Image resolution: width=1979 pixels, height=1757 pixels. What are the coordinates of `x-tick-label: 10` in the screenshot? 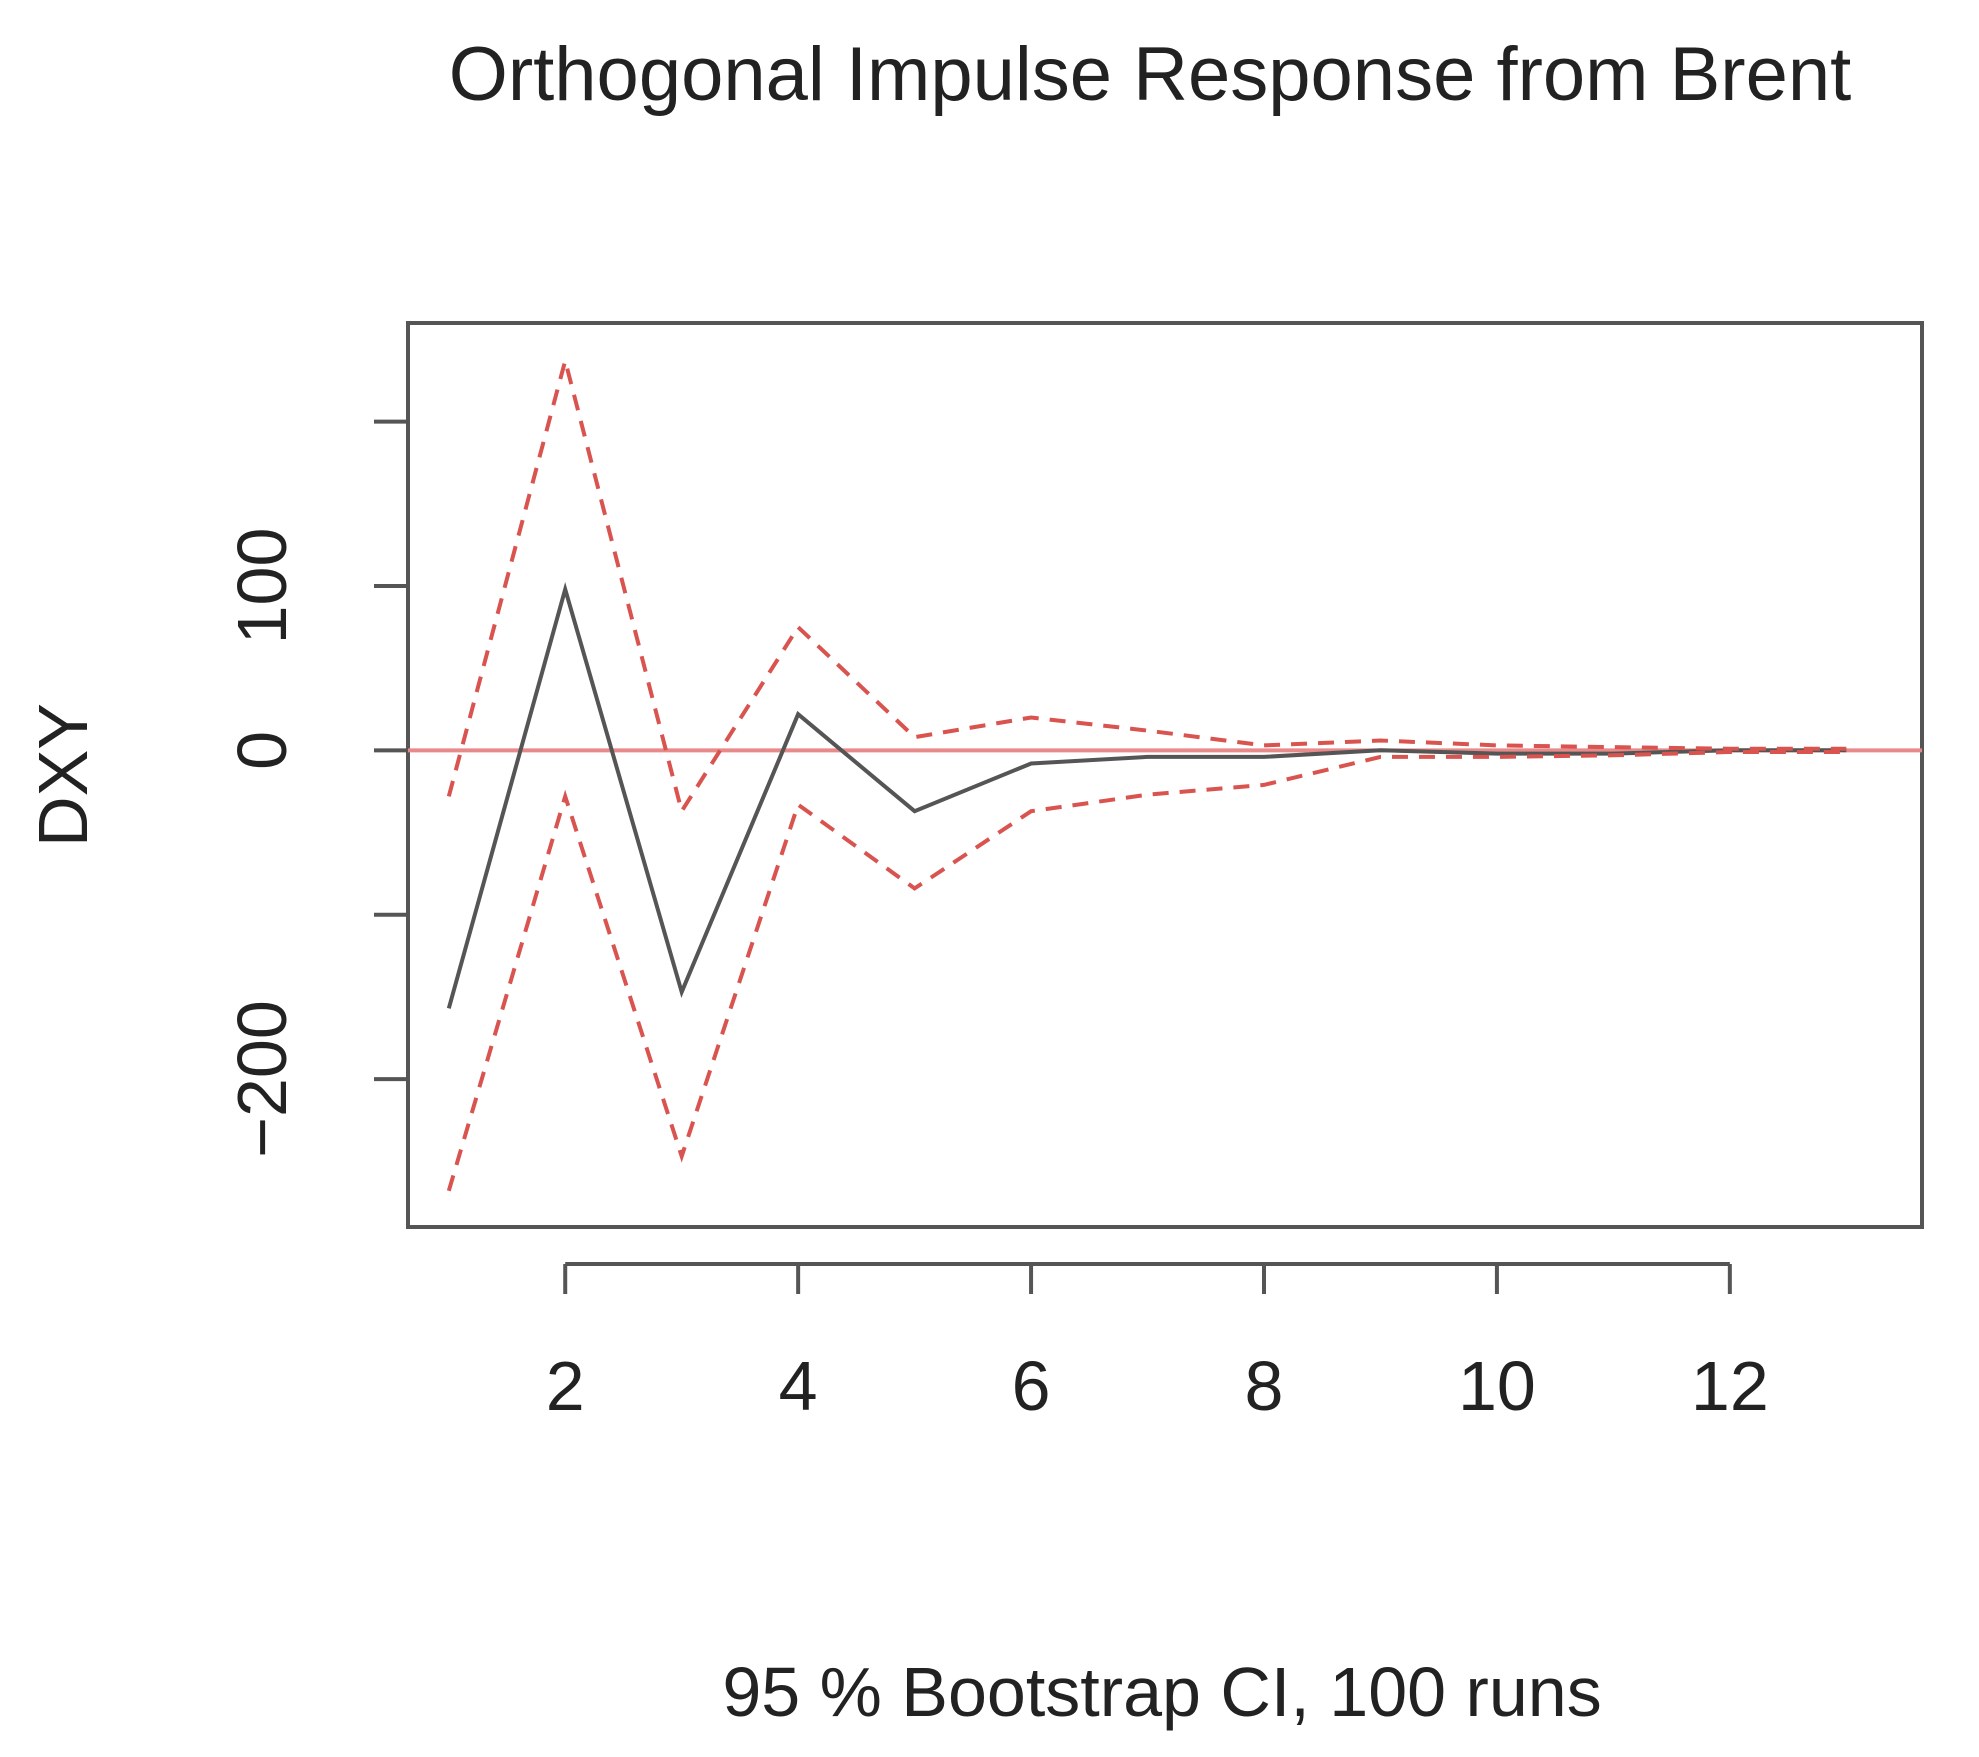 It's located at (1497, 1386).